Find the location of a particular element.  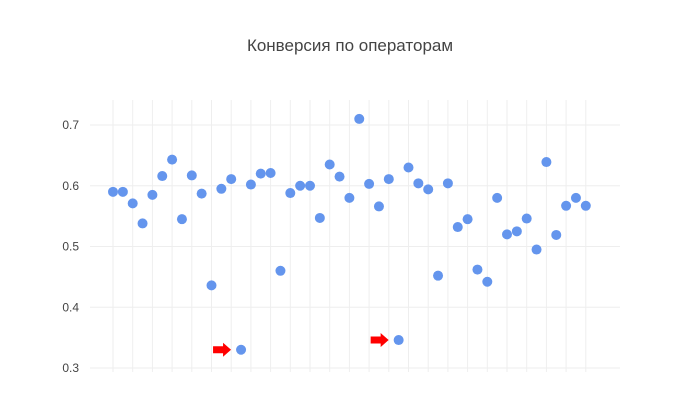

highlight-arrows is located at coordinates (301, 345).